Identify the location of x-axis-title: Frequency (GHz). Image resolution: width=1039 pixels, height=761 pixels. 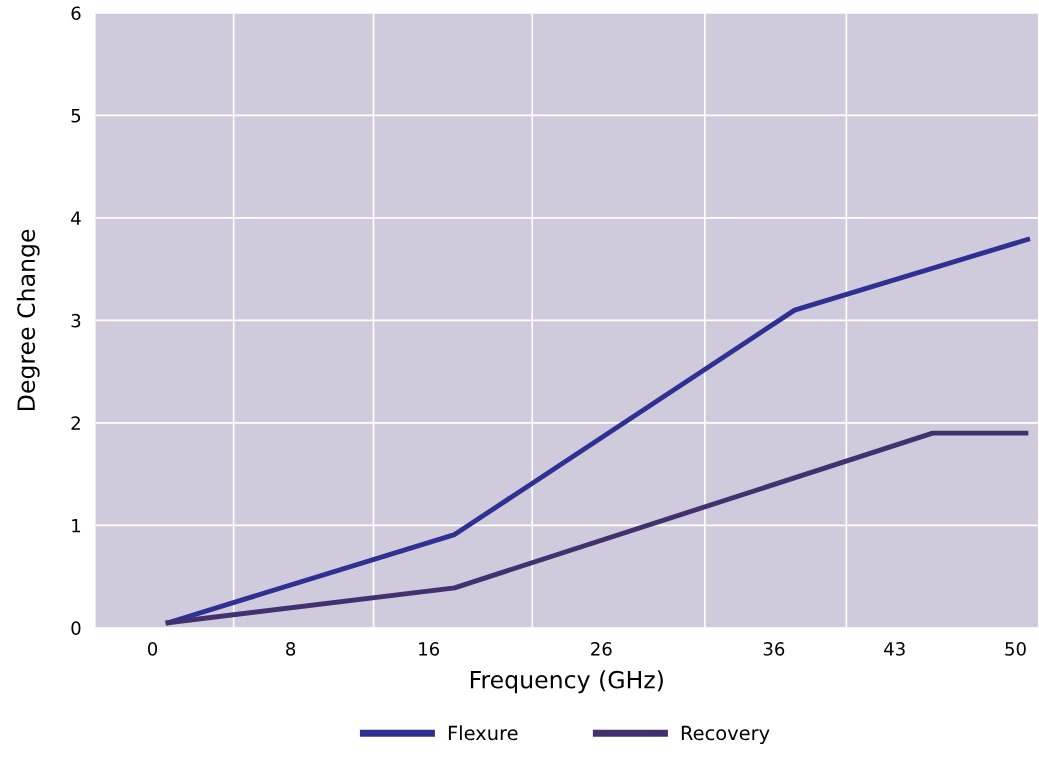
(566, 682).